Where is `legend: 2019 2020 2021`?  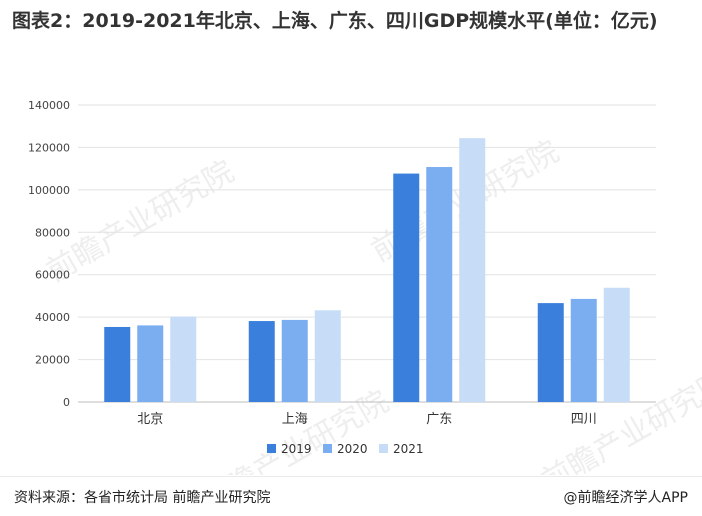 legend: 2019 2020 2021 is located at coordinates (345, 449).